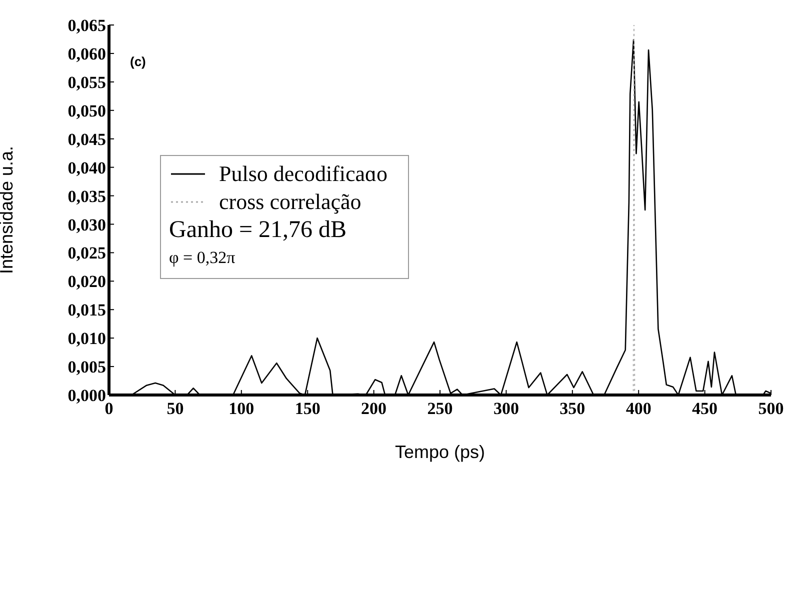 The height and width of the screenshot is (590, 791). What do you see at coordinates (87, 224) in the screenshot?
I see `y-tick-label: 0,030` at bounding box center [87, 224].